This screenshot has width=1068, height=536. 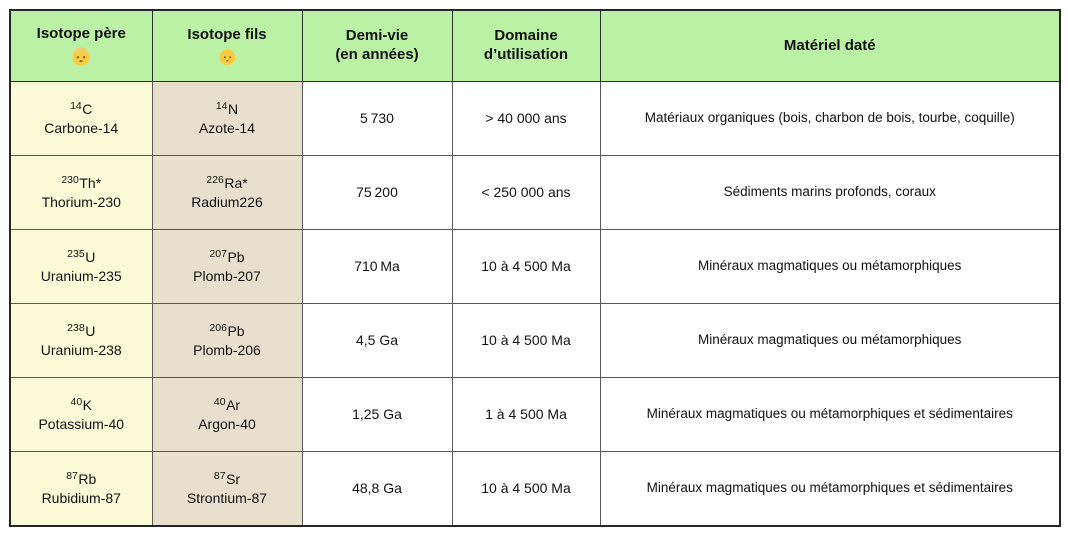 I want to click on element-symbol: K, so click(x=87, y=404).